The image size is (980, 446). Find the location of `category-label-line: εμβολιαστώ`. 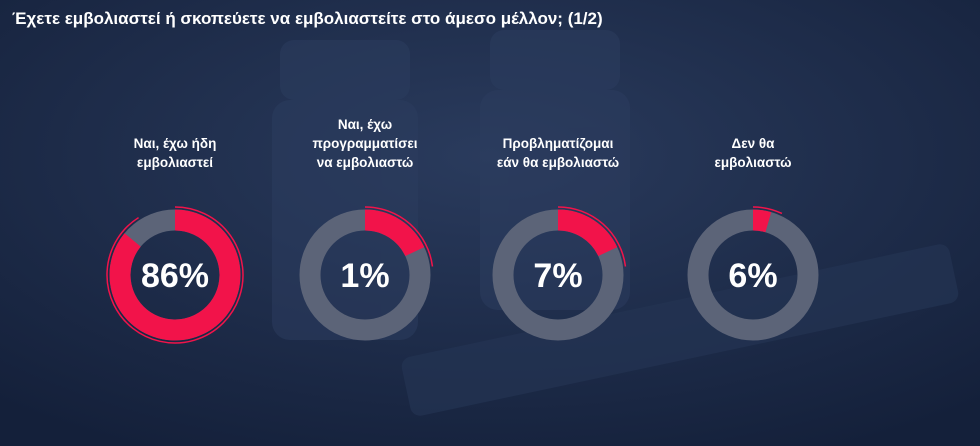

category-label-line: εμβολιαστώ is located at coordinates (753, 162).